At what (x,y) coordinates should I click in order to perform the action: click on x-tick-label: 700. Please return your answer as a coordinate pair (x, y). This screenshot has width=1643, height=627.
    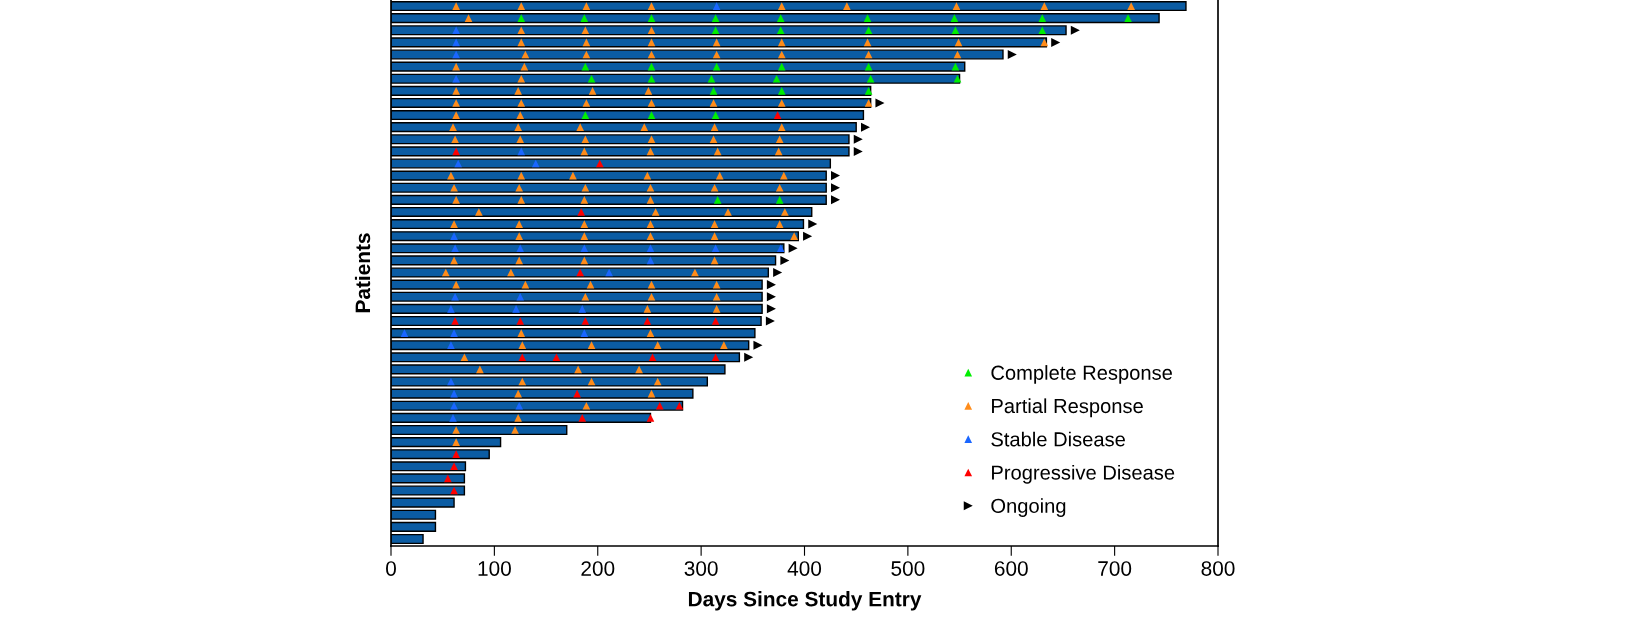
    Looking at the image, I should click on (1115, 568).